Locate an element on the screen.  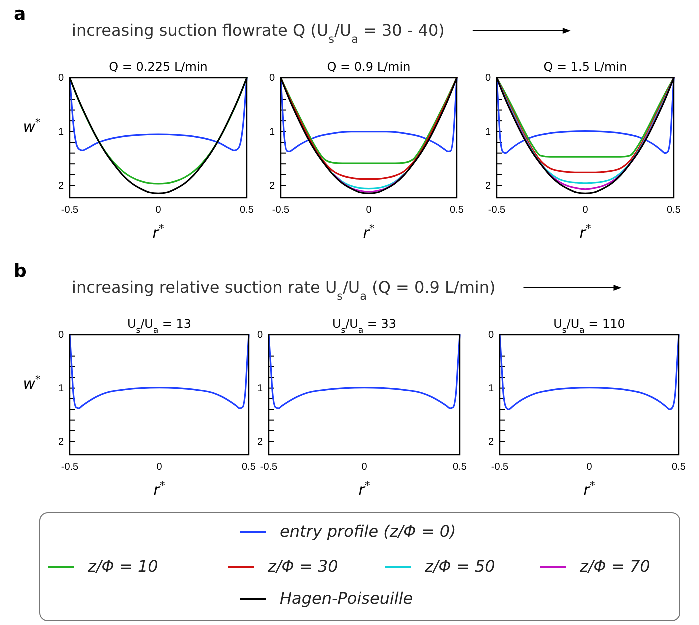
text: increasing relative suction rate U$_{s}$/U$_{a}$ (Q = 0.9 L/min) is located at coordinates (284, 290).